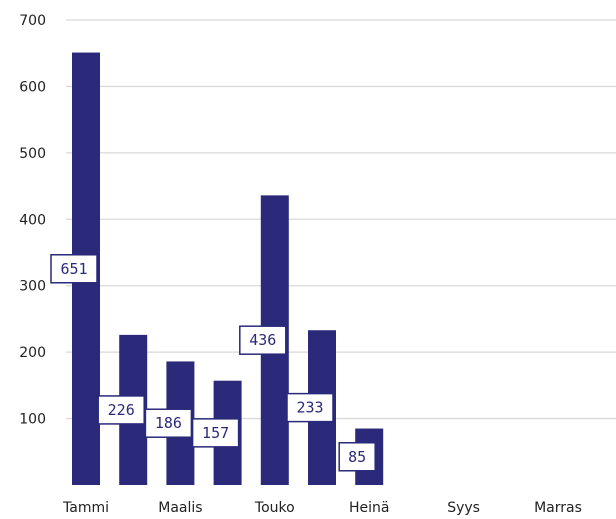  I want to click on data-label: 186, so click(168, 423).